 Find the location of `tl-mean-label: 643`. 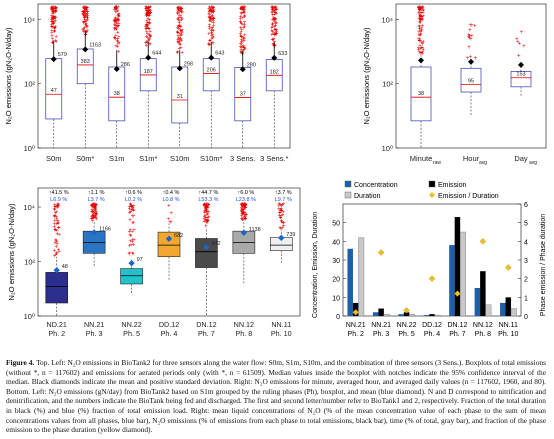

tl-mean-label: 643 is located at coordinates (219, 54).